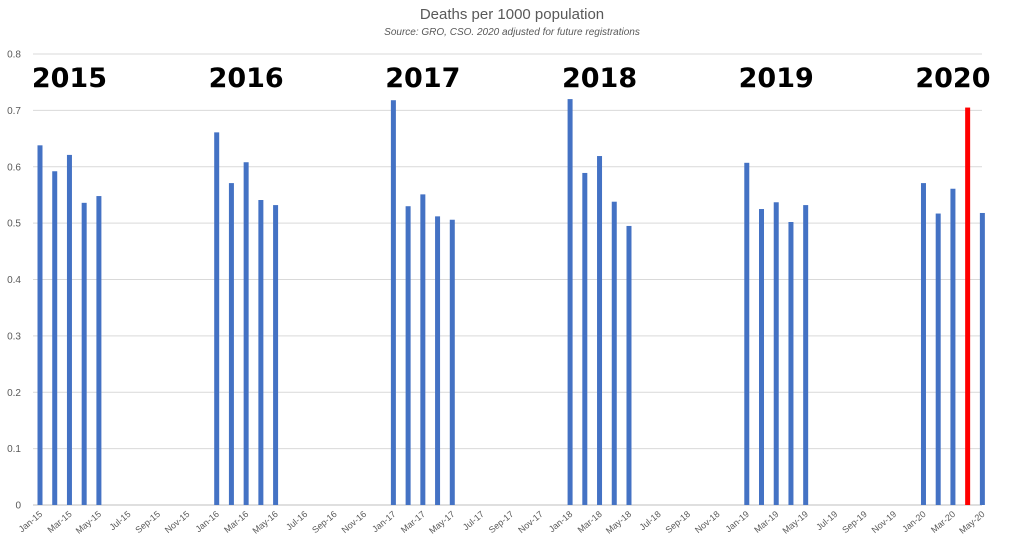 Image resolution: width=1024 pixels, height=551 pixels. Describe the element at coordinates (14, 336) in the screenshot. I see `y-tick-label: 0.3` at that location.